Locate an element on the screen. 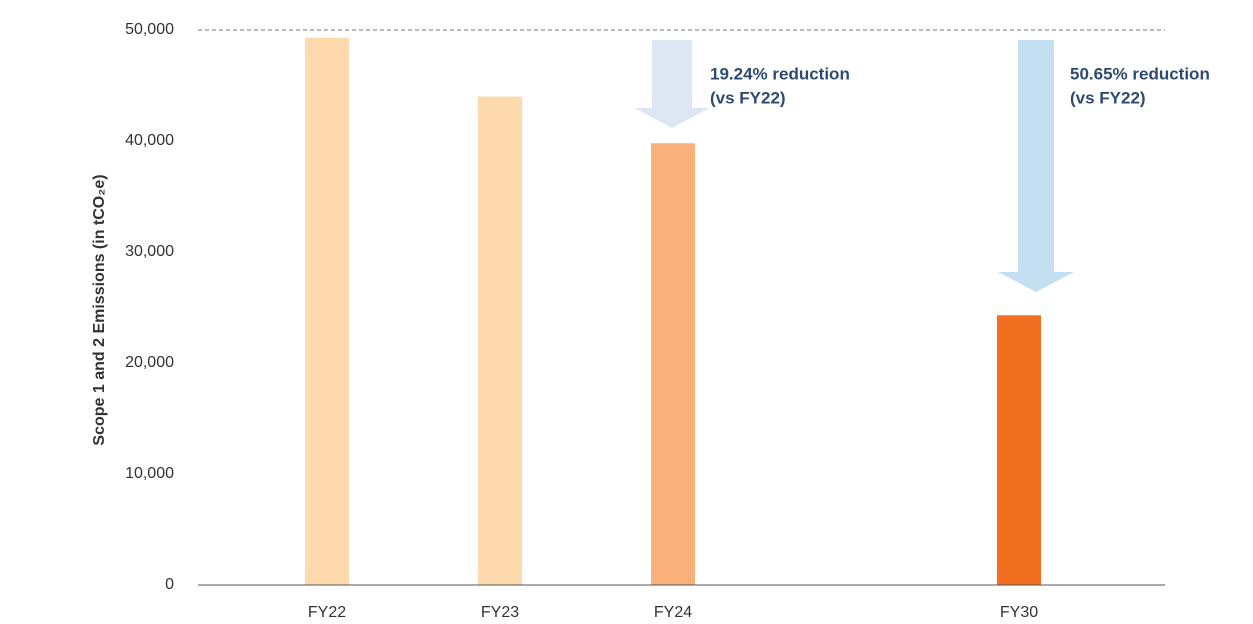 The width and height of the screenshot is (1253, 624). annotation: 50.65% reduction is located at coordinates (1140, 73).